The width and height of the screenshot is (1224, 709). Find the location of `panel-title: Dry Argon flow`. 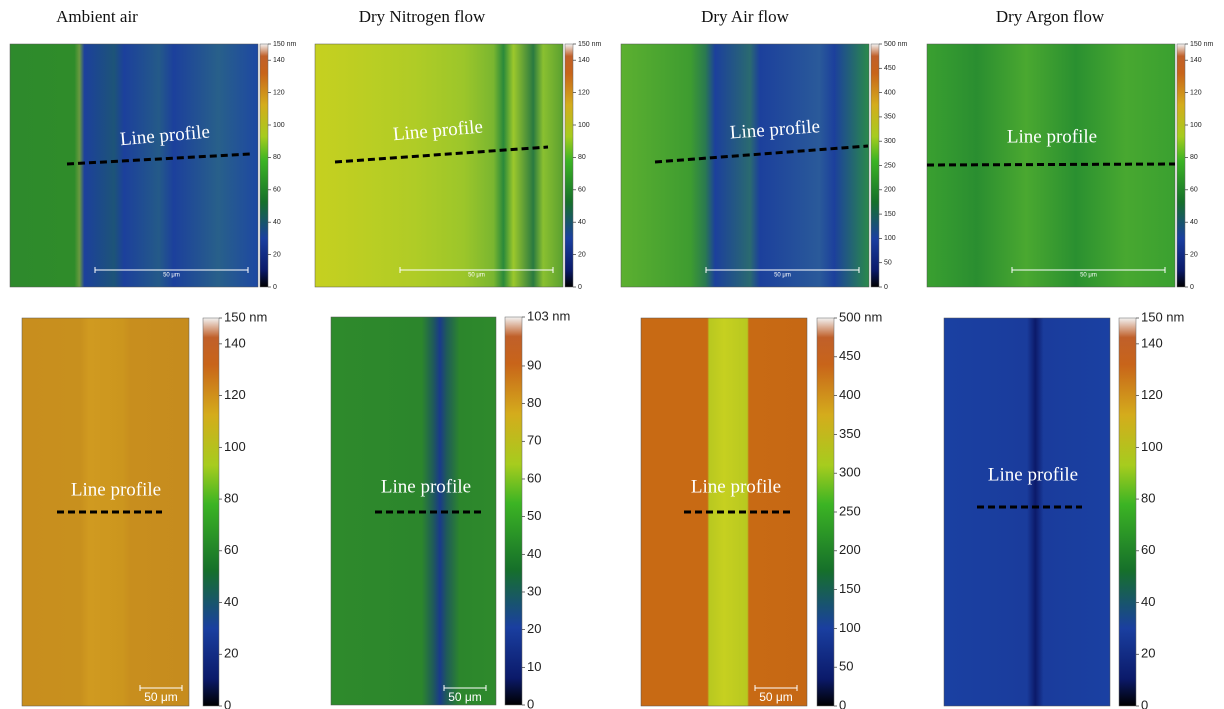

panel-title: Dry Argon flow is located at coordinates (1050, 16).